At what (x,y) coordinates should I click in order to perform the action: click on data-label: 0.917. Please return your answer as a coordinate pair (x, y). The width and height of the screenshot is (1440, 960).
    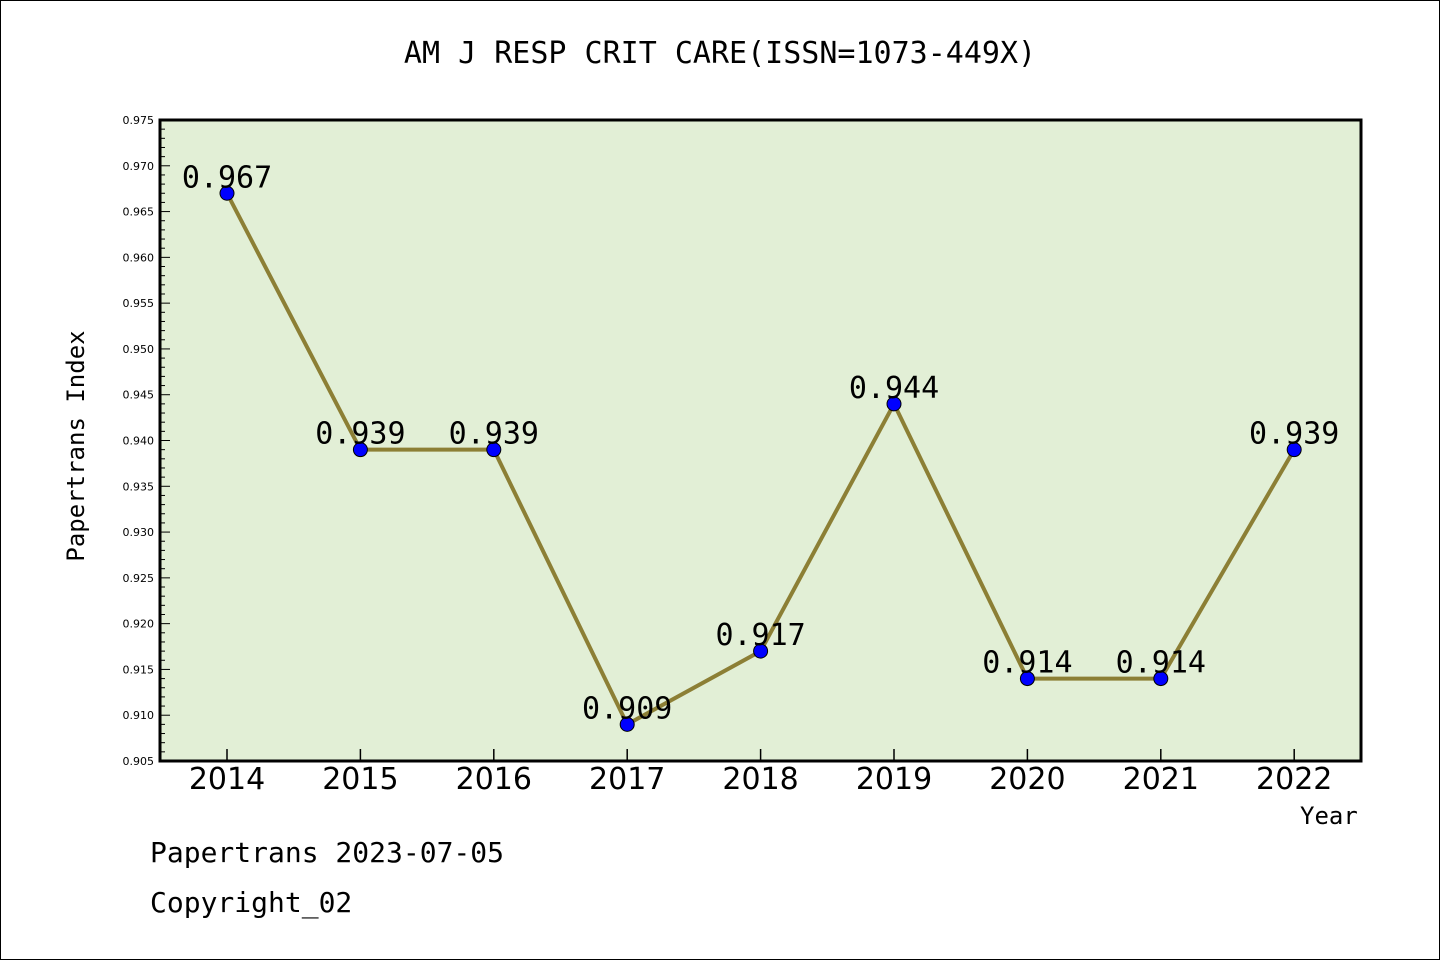
    Looking at the image, I should click on (760, 635).